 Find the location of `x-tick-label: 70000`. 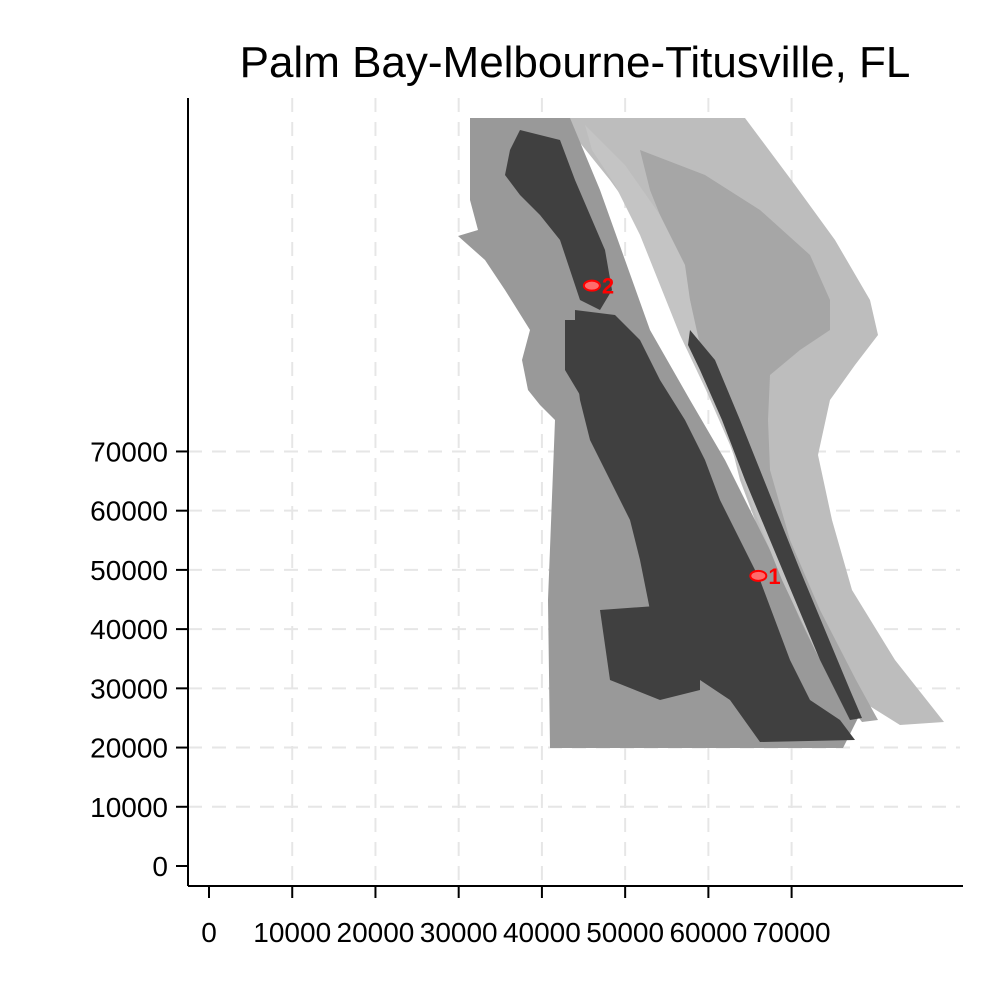

x-tick-label: 70000 is located at coordinates (792, 932).